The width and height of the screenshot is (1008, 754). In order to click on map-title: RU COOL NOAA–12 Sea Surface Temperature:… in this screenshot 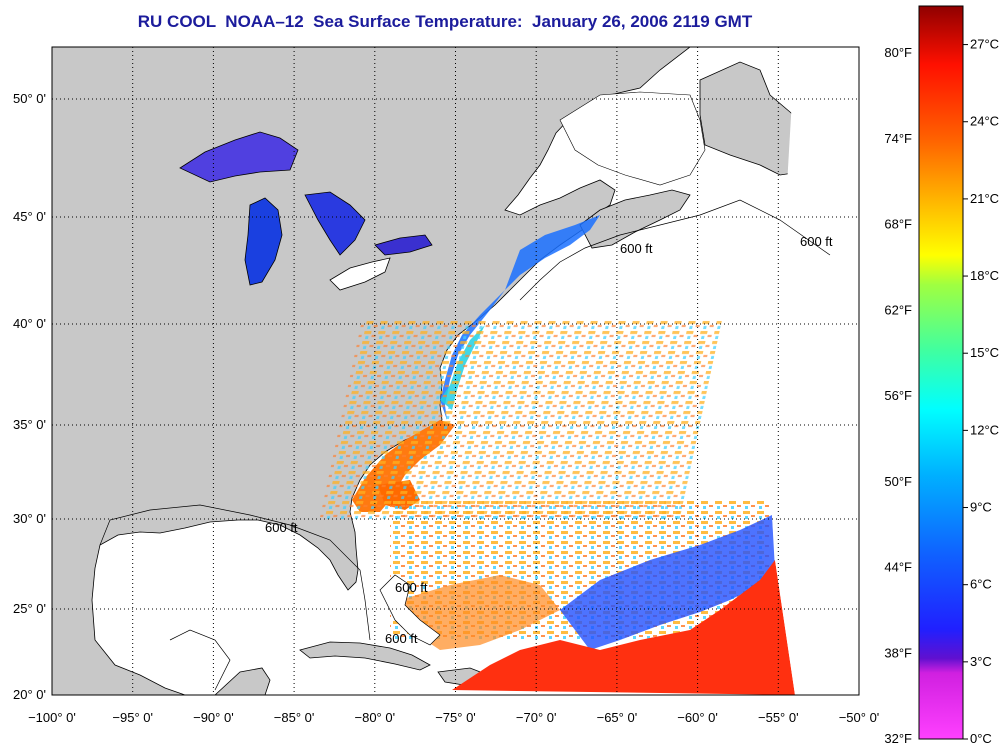, I will do `click(445, 21)`.